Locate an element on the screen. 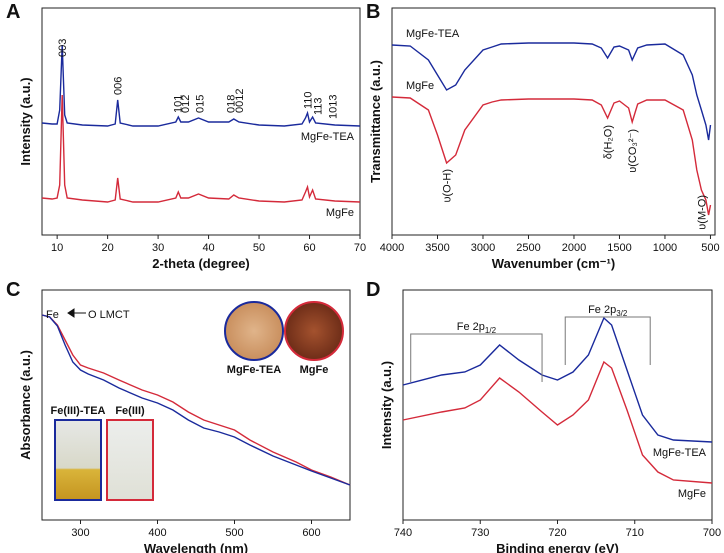  peak-label: 110 is located at coordinates (309, 100).